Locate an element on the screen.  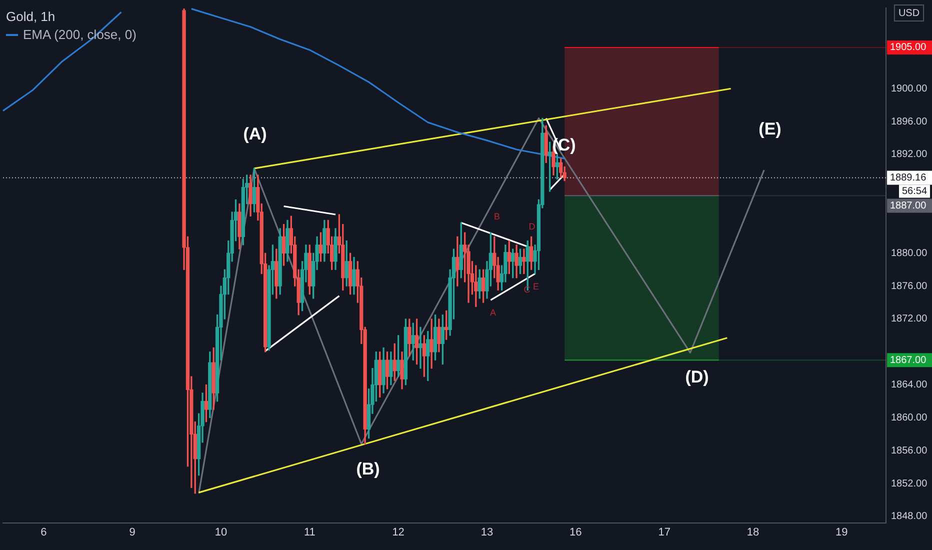
ref-line-label: 1867.00 is located at coordinates (908, 360).